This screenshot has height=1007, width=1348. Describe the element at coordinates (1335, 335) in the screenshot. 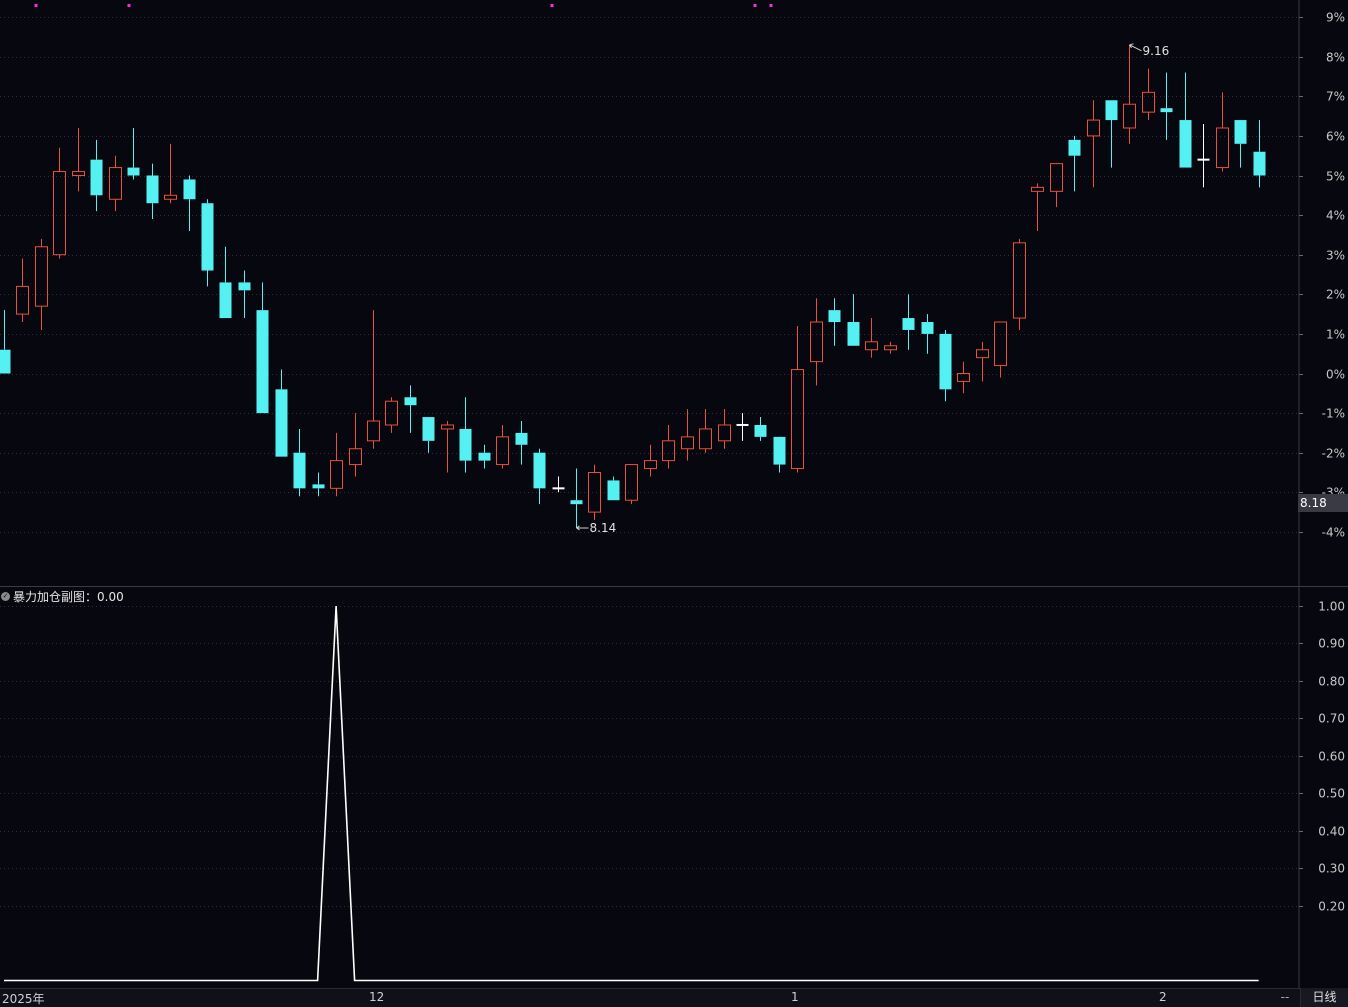

I see `y-tick-label: 1%` at that location.